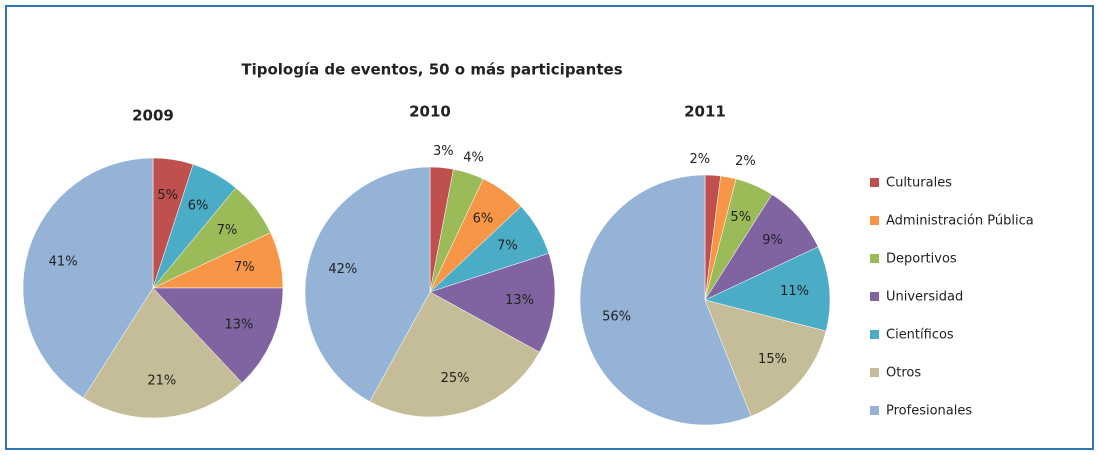  What do you see at coordinates (443, 151) in the screenshot?
I see `data-label: 3%` at bounding box center [443, 151].